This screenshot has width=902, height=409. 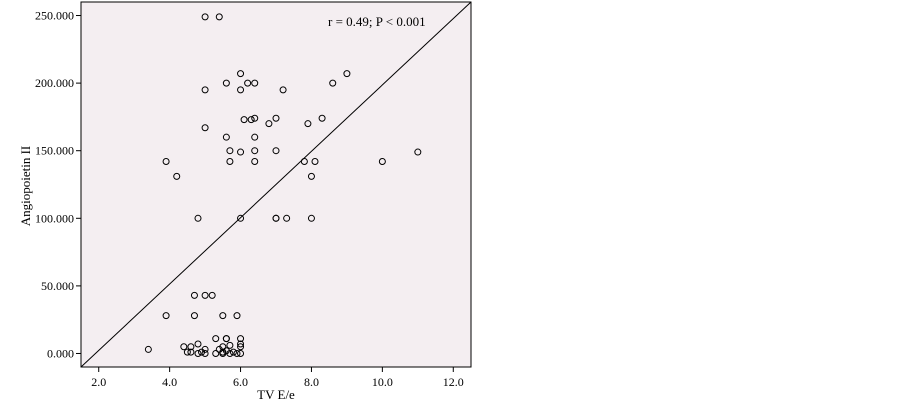 I want to click on y-tick-label: 0.000, so click(x=60, y=353).